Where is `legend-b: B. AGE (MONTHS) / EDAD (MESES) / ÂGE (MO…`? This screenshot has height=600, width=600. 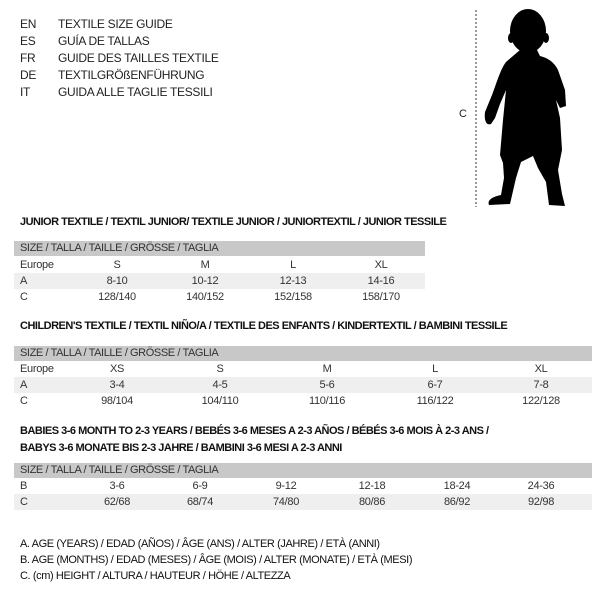 legend-b: B. AGE (MONTHS) / EDAD (MESES) / ÂGE (MO… is located at coordinates (216, 560).